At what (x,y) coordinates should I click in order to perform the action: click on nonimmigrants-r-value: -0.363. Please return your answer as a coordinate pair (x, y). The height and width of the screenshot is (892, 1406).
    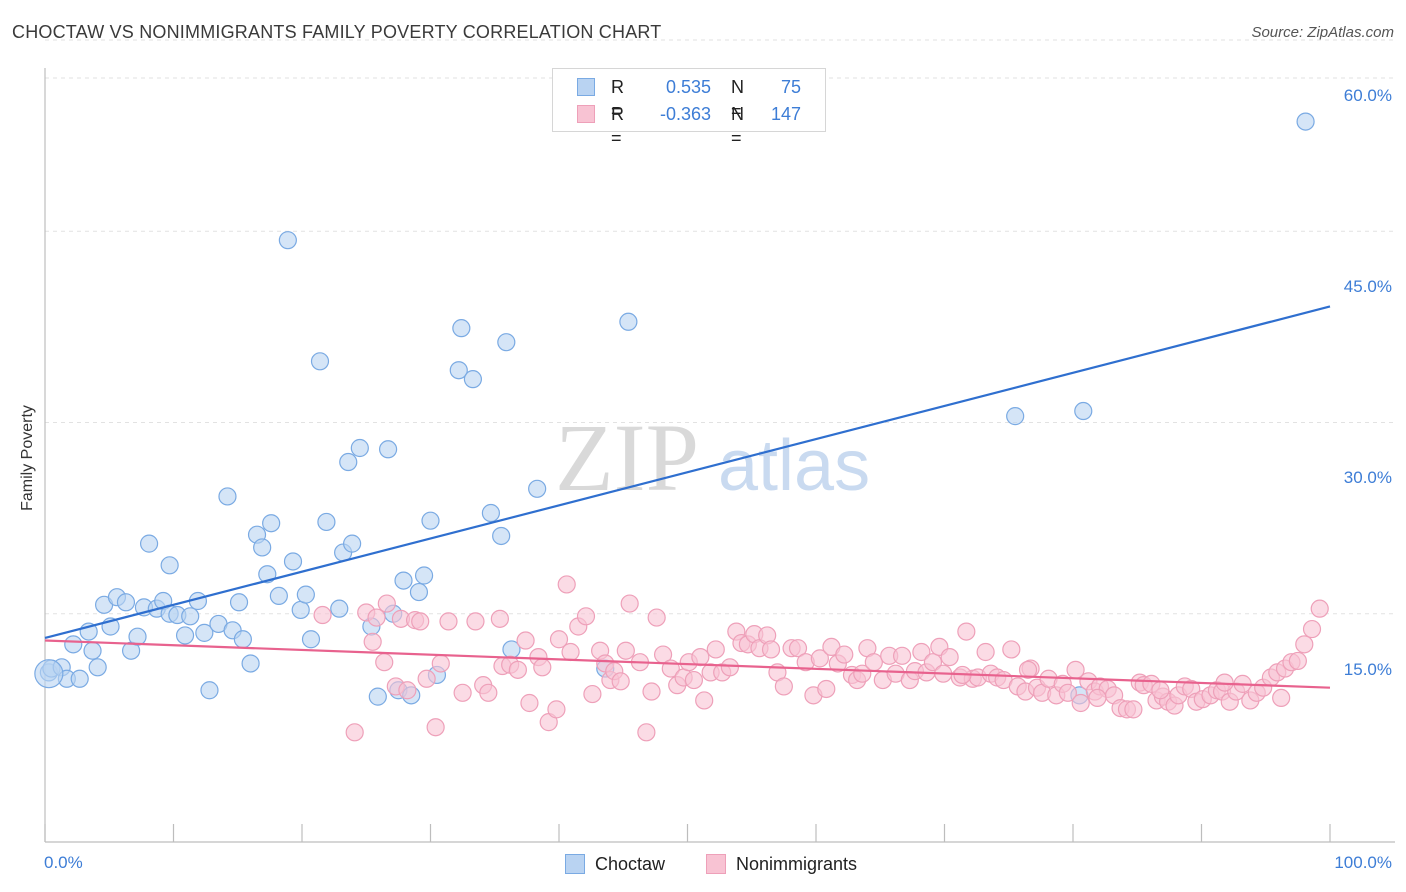
    Looking at the image, I should click on (685, 114).